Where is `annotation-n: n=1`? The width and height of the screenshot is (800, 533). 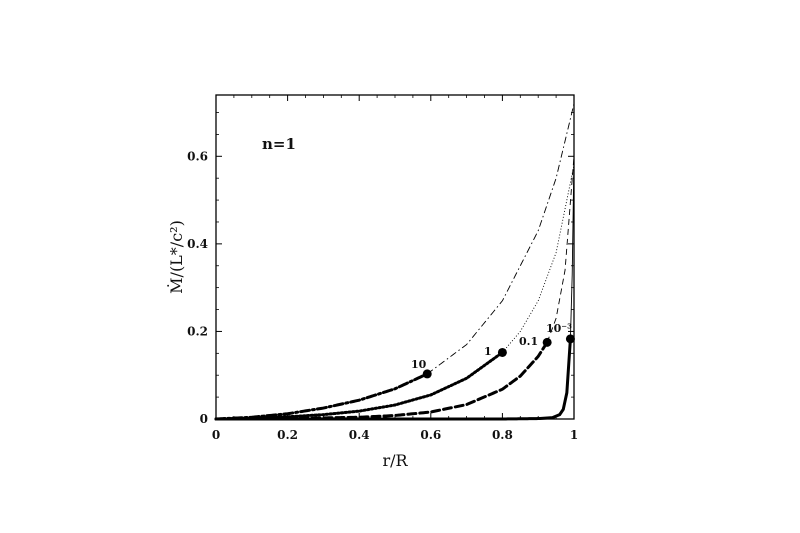
annotation-n: n=1 is located at coordinates (279, 144).